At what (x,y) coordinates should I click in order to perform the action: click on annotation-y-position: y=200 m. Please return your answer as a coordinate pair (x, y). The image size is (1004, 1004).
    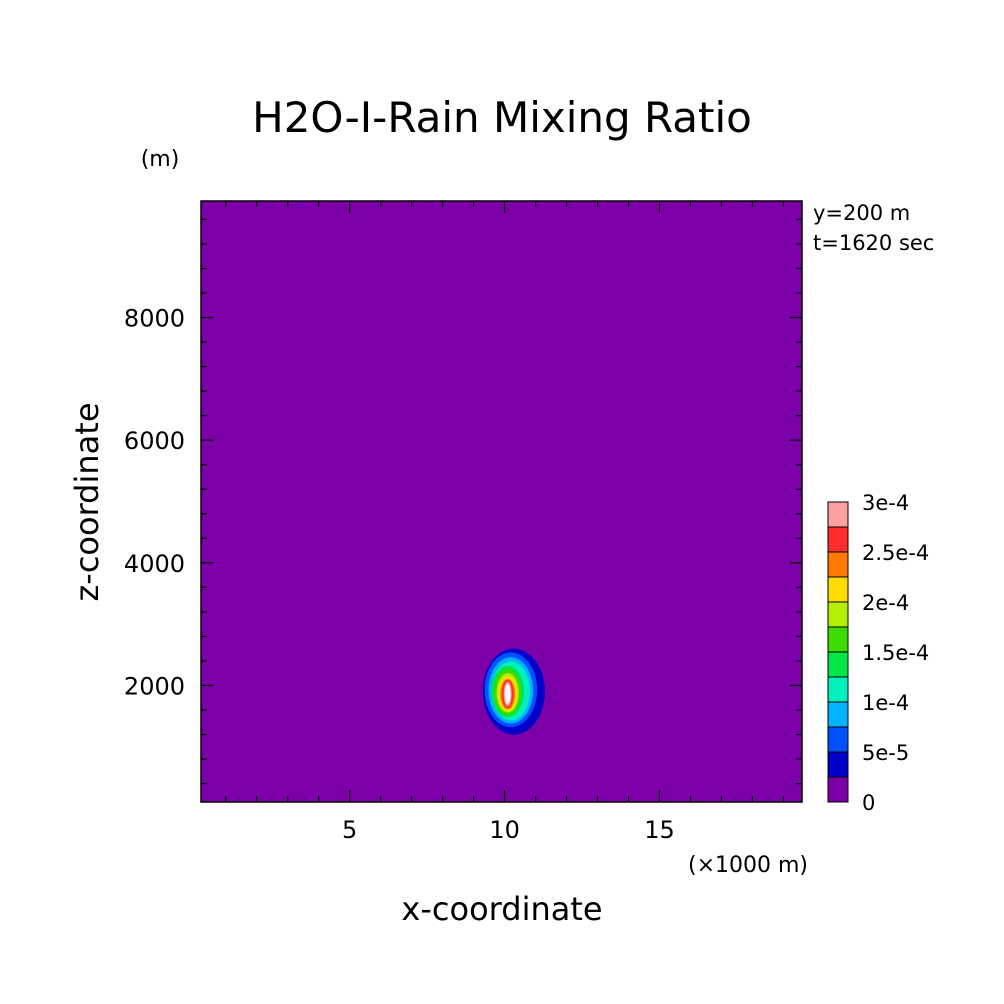
    Looking at the image, I should click on (861, 213).